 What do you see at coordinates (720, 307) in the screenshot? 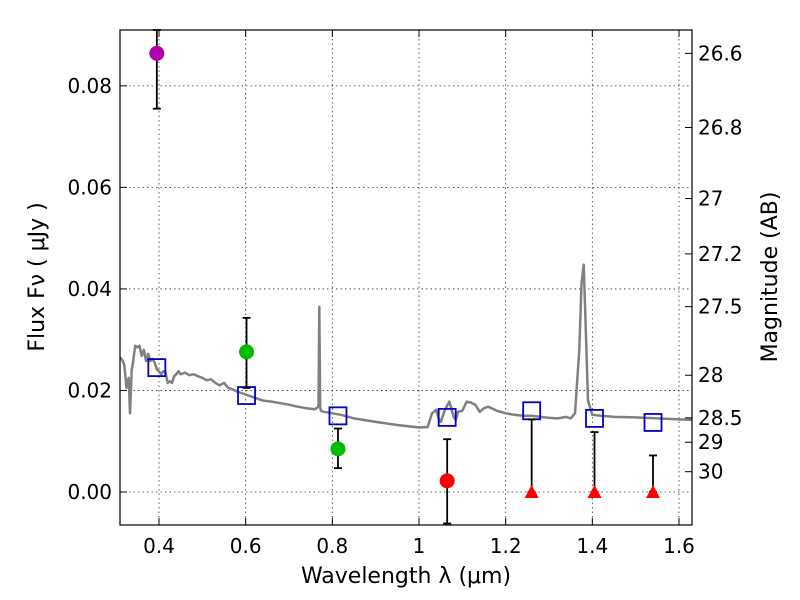
I see `right-tick-label: 27.5` at bounding box center [720, 307].